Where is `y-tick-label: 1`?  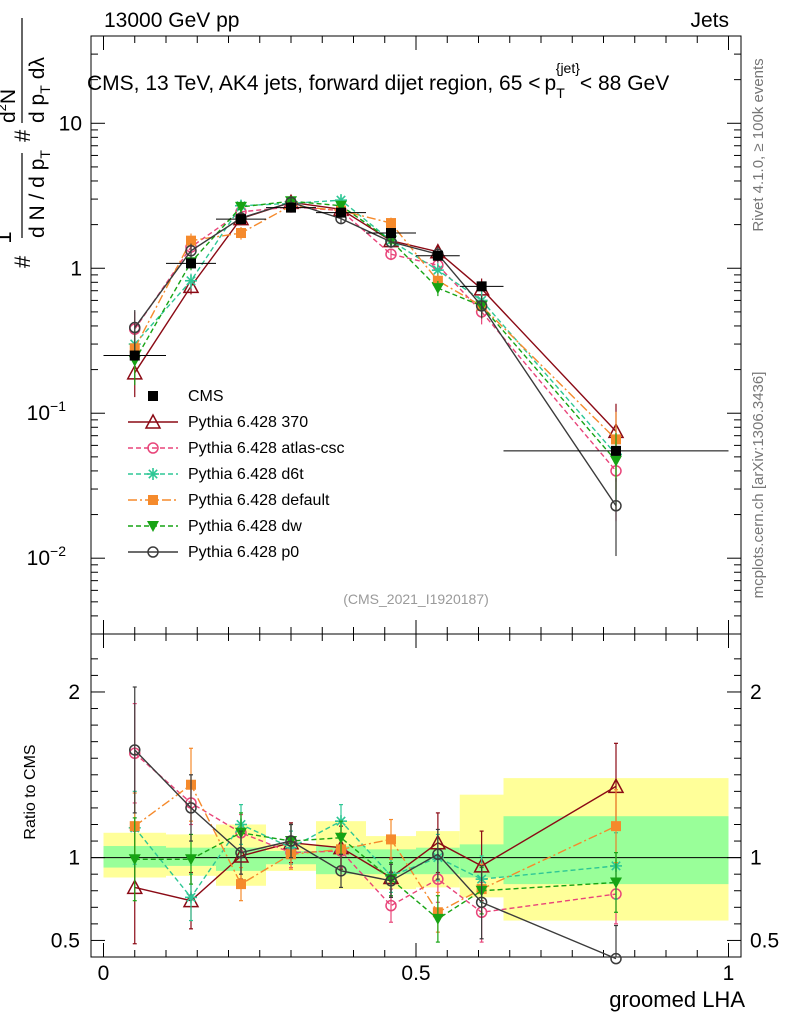
y-tick-label: 1 is located at coordinates (76, 268).